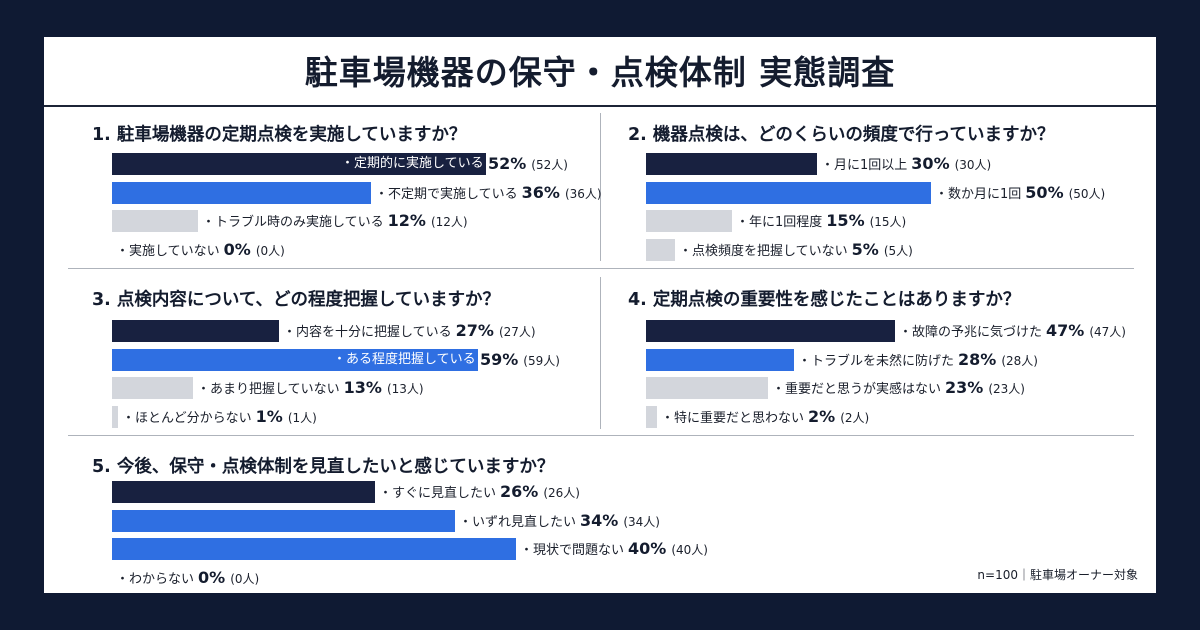 Image resolution: width=1200 pixels, height=630 pixels. I want to click on percent-label: 40%, so click(647, 548).